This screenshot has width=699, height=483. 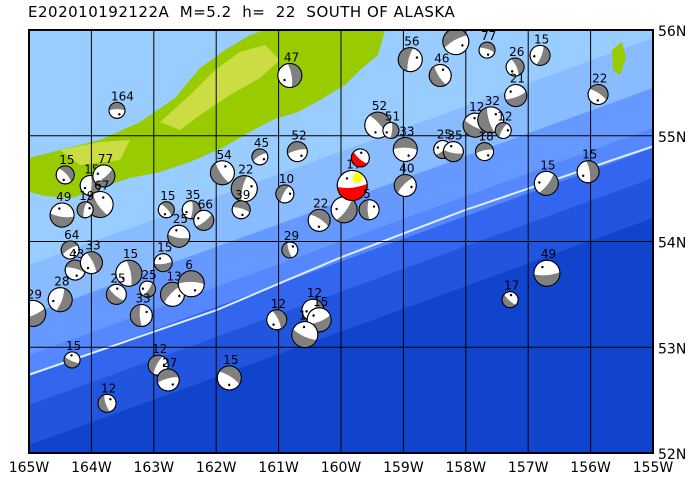 What do you see at coordinates (29, 468) in the screenshot?
I see `lon-tick-label: 165W` at bounding box center [29, 468].